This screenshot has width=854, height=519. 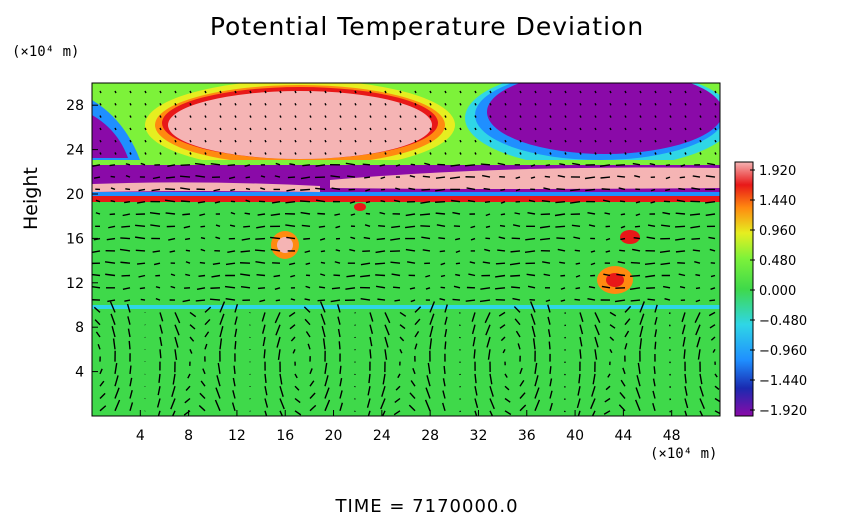 I want to click on colorbar-tick-label: 1.920, so click(x=777, y=171).